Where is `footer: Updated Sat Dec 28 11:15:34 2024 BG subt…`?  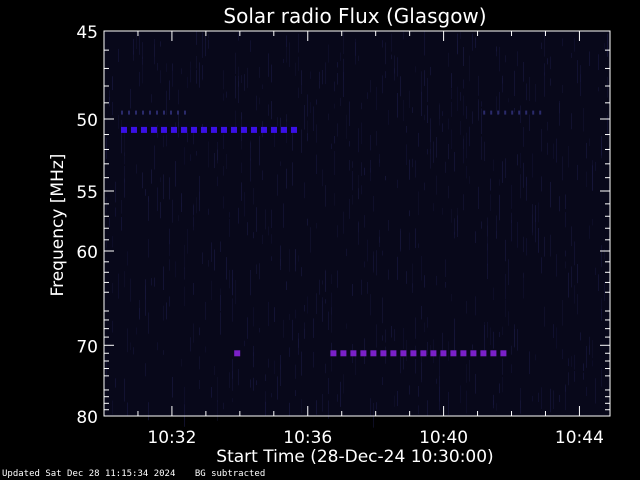
footer: Updated Sat Dec 28 11:15:34 2024 BG subt… is located at coordinates (140, 474).